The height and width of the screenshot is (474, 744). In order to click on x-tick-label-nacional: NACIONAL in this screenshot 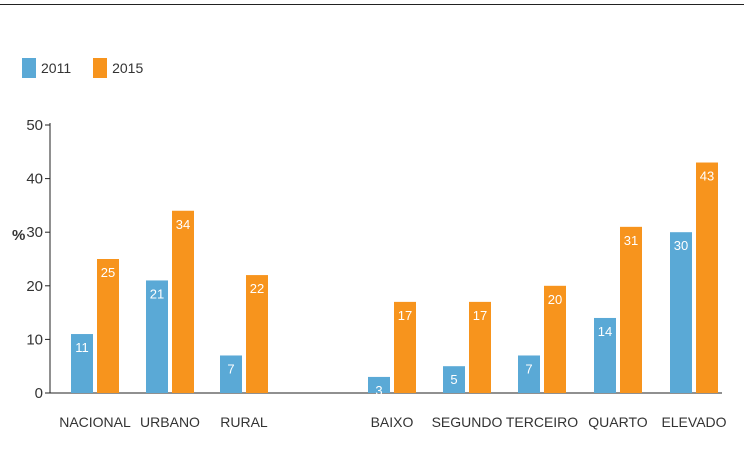, I will do `click(95, 422)`.